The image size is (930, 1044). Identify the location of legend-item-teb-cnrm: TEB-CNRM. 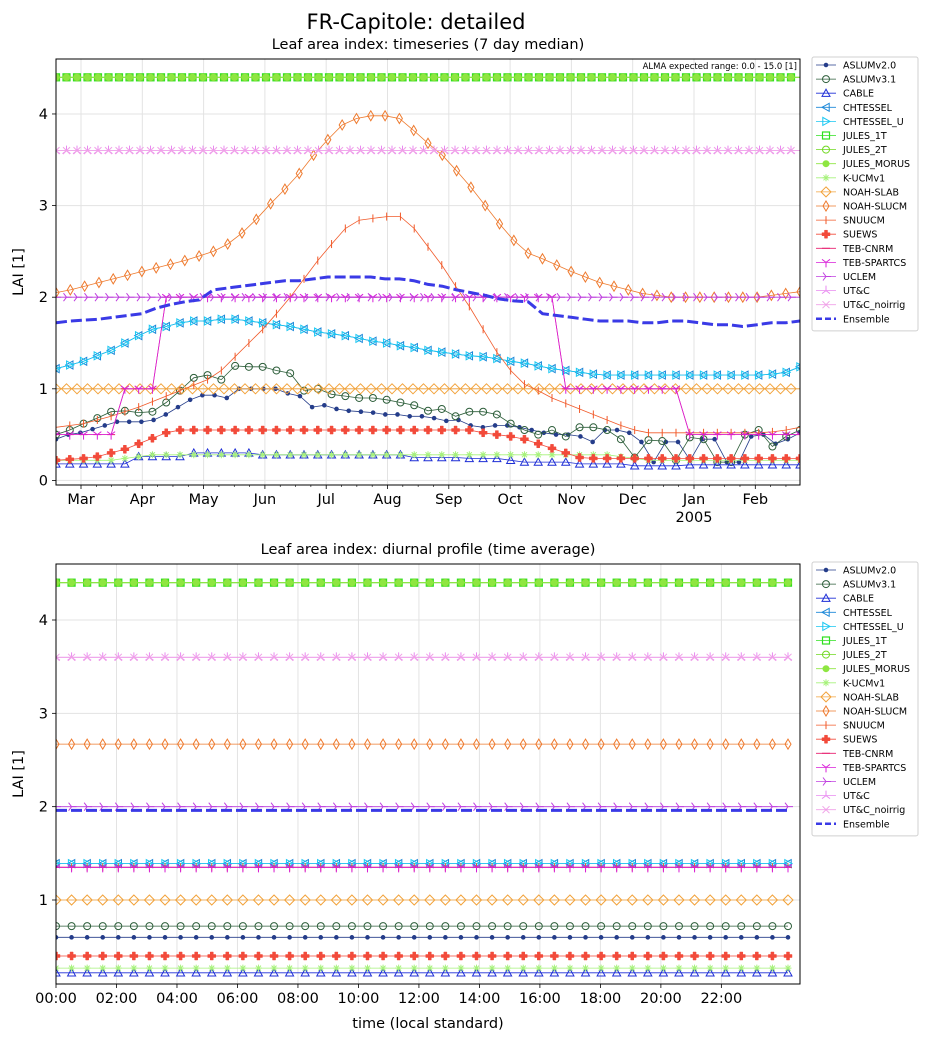
(854, 754).